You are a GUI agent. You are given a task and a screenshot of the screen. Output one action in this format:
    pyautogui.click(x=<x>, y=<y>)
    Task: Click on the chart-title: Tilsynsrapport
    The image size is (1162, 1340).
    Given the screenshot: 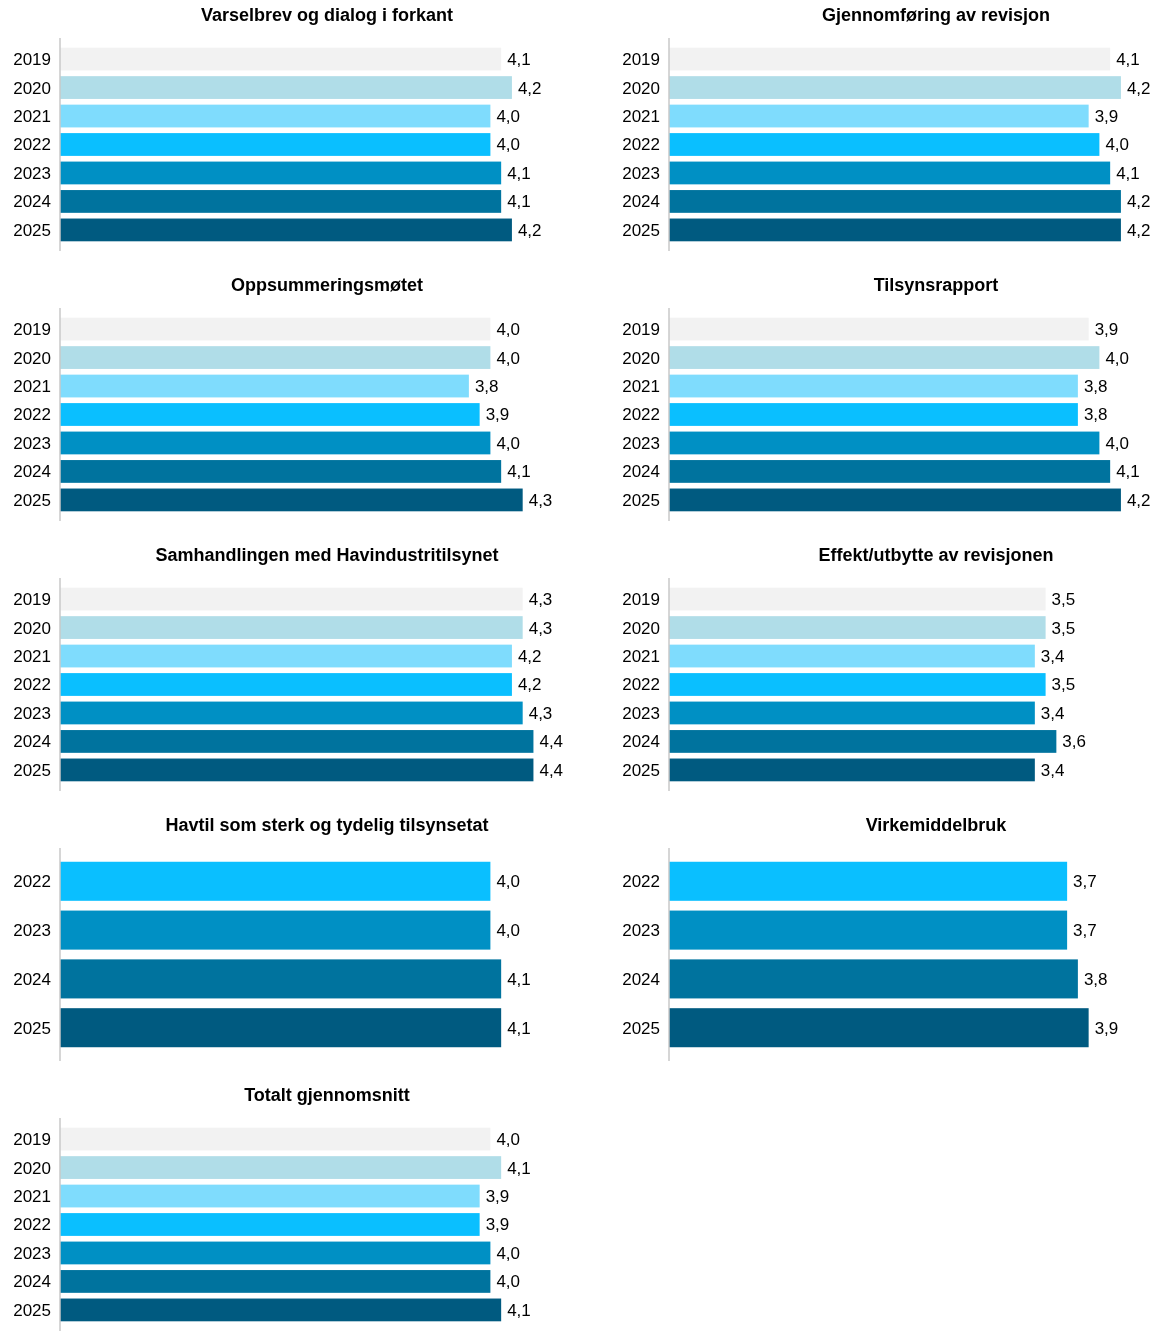 What is the action you would take?
    pyautogui.click(x=936, y=285)
    